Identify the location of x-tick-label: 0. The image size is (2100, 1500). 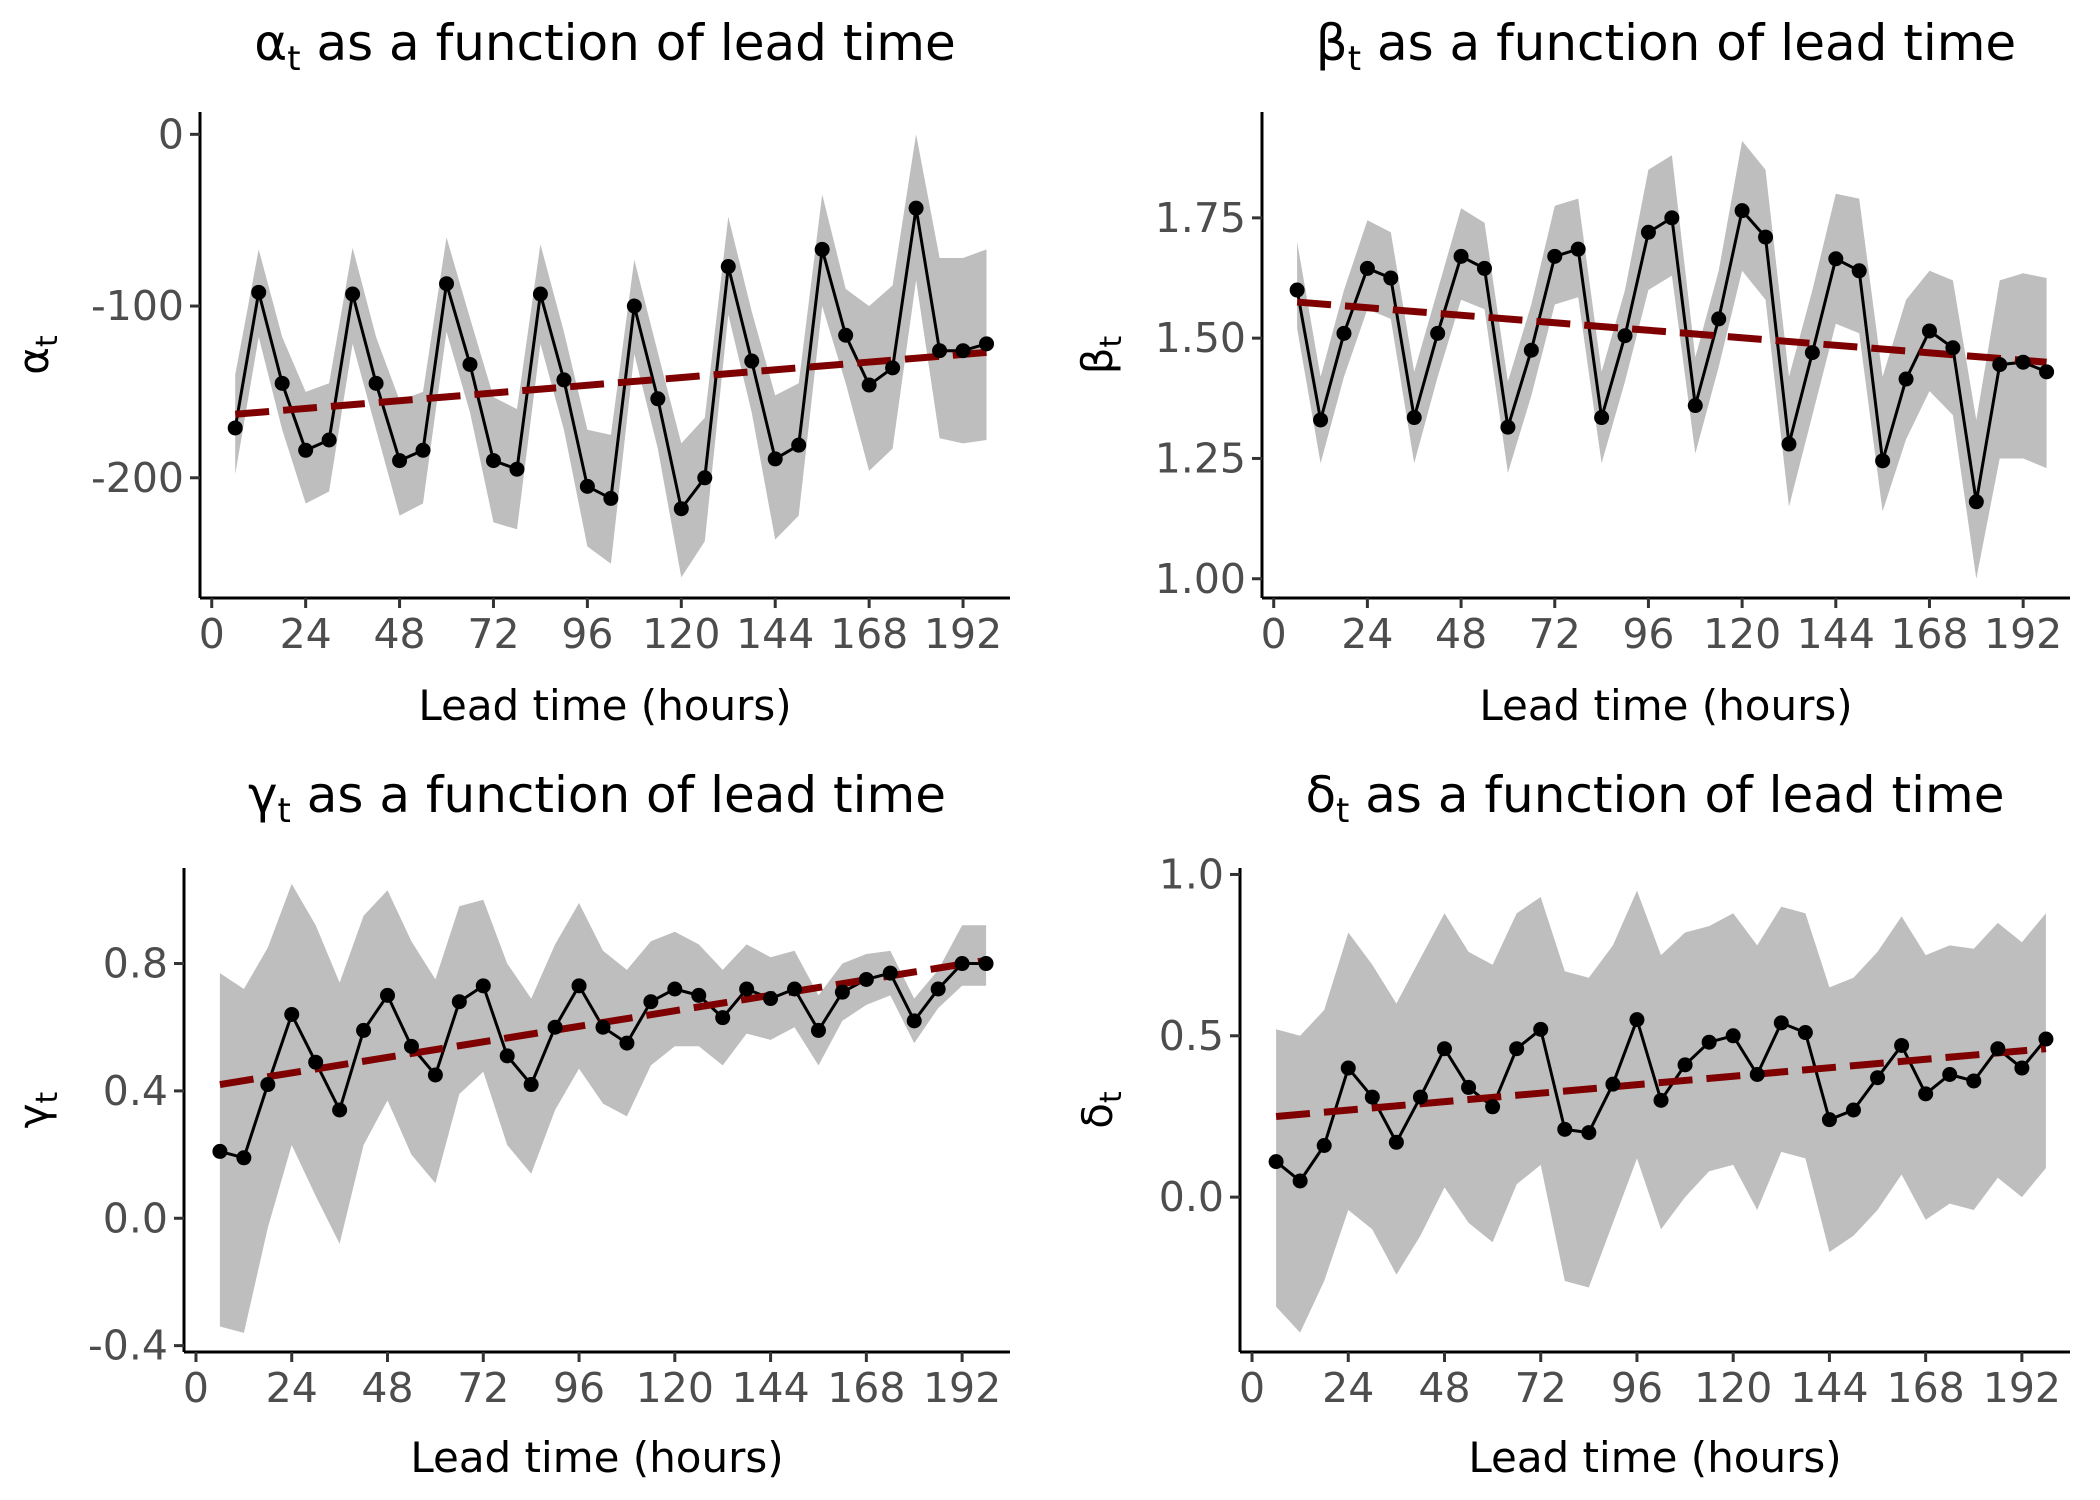
(212, 634).